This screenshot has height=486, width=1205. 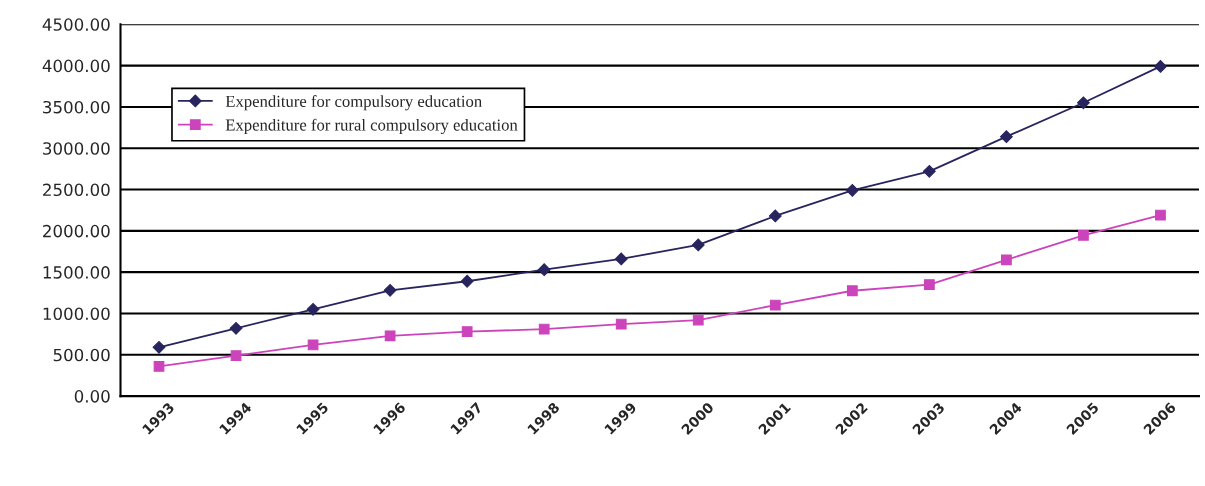 What do you see at coordinates (76, 190) in the screenshot?
I see `y-tick-label: 2500.00` at bounding box center [76, 190].